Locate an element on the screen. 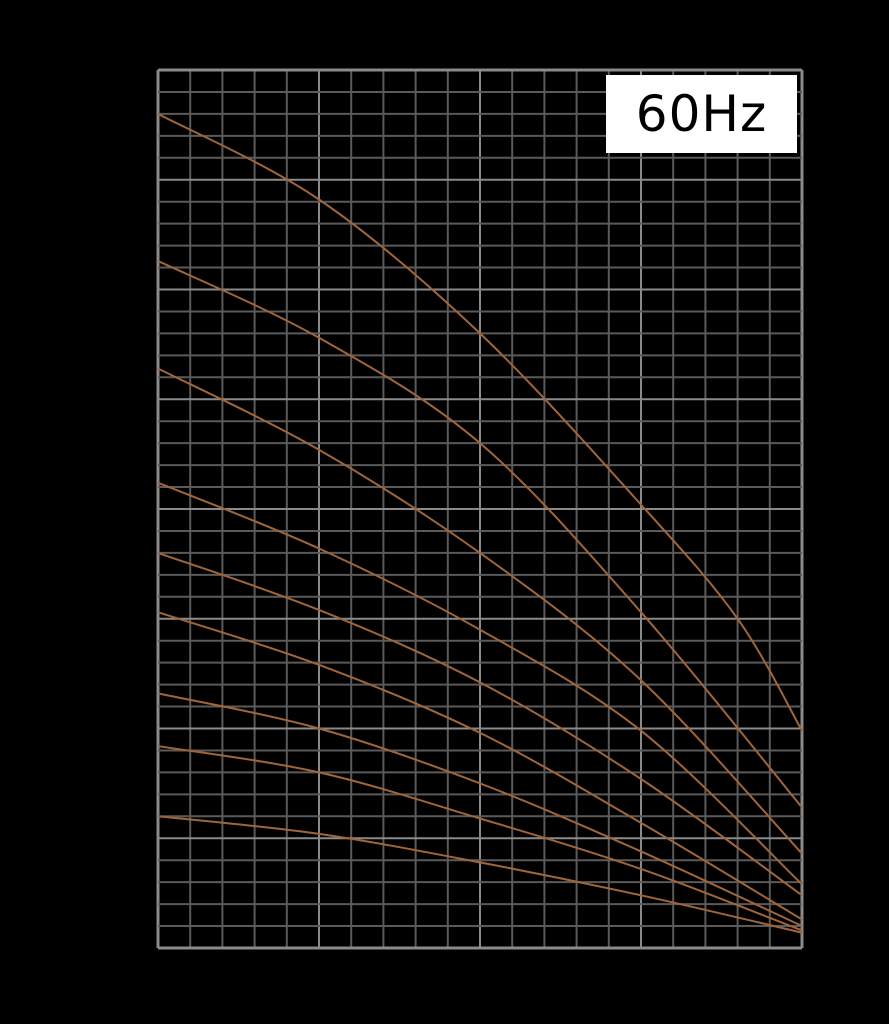 The image size is (889, 1024). curve-8-line is located at coordinates (480, 838).